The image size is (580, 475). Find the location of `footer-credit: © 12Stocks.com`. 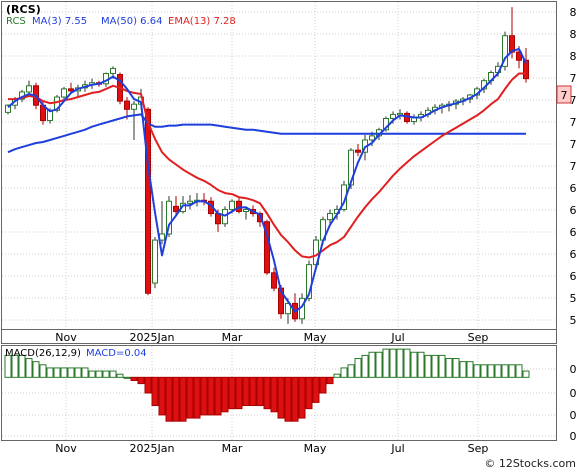

footer-credit: © 12Stocks.com is located at coordinates (530, 463).